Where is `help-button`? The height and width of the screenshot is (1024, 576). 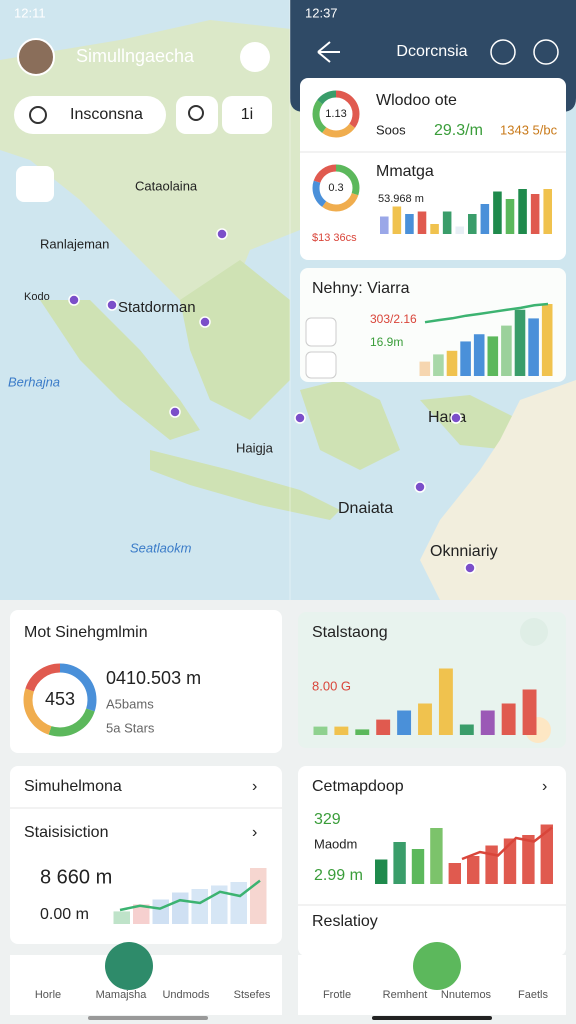 help-button is located at coordinates (255, 57).